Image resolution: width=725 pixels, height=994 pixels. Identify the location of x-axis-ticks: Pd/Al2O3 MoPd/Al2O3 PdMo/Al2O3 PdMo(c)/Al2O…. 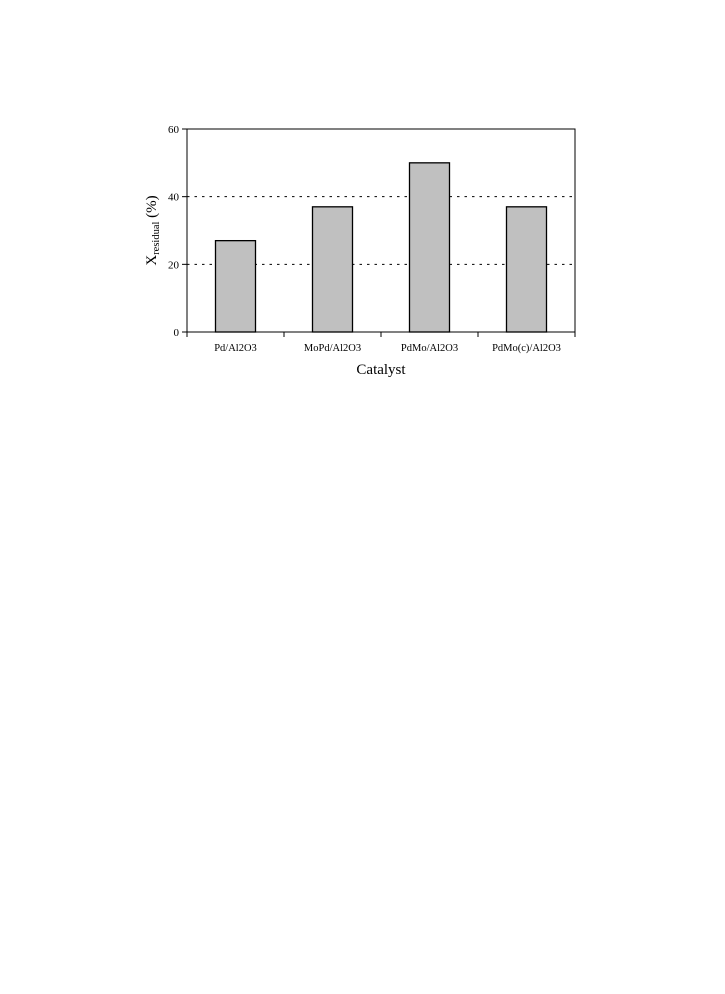
(381, 343).